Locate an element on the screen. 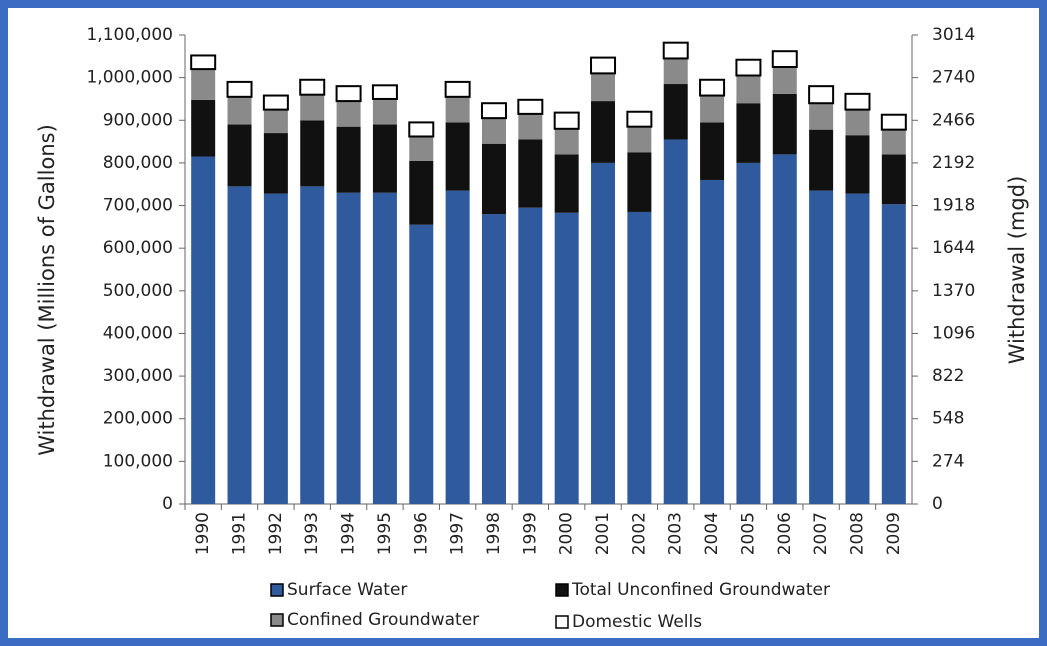 The height and width of the screenshot is (646, 1047). x-tick-label: 2003 is located at coordinates (676, 533).